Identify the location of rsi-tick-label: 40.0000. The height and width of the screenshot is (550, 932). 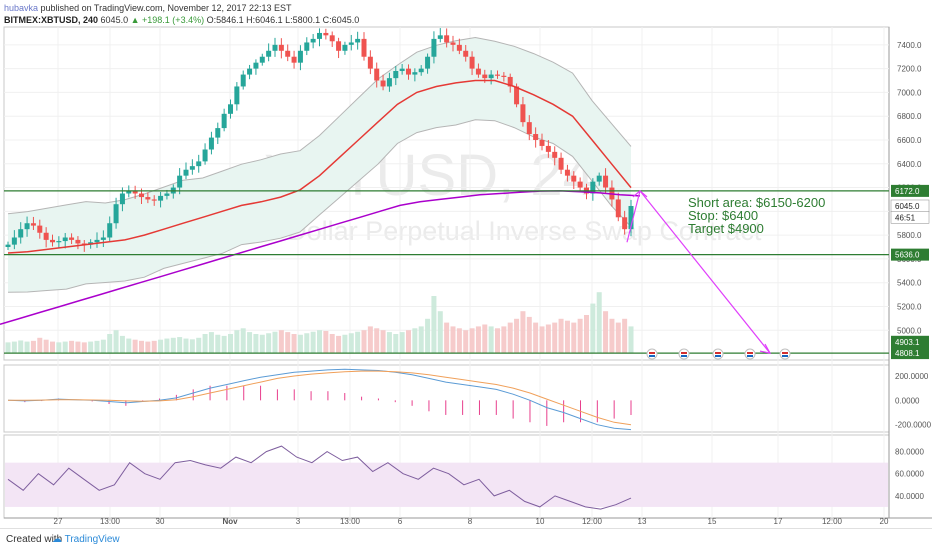
(909, 496).